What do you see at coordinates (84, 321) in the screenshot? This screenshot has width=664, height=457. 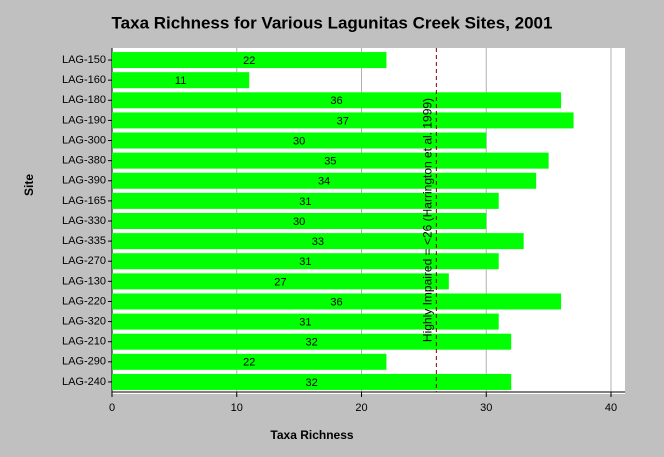 I see `y-tick-label: LAG-320` at bounding box center [84, 321].